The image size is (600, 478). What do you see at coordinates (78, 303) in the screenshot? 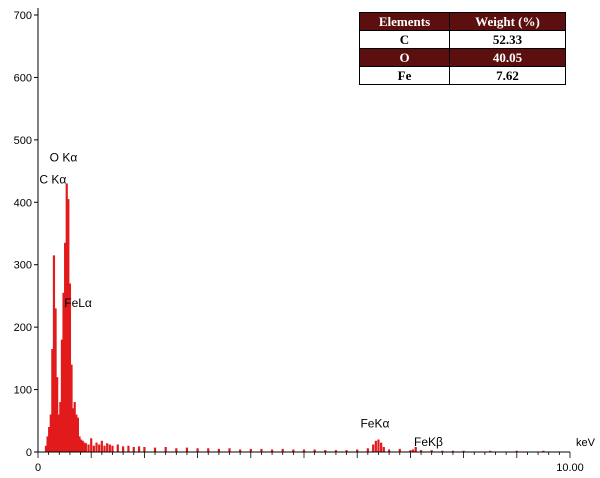
I see `peak-label: FeLα` at bounding box center [78, 303].